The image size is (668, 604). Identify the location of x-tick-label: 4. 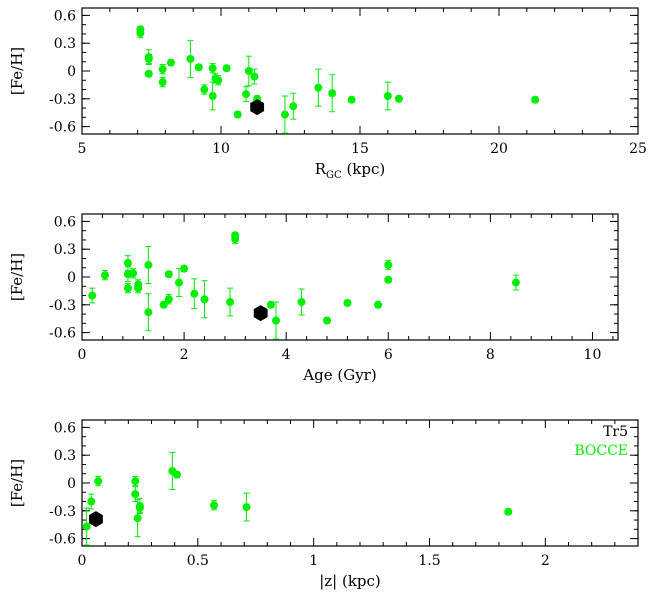
(286, 355).